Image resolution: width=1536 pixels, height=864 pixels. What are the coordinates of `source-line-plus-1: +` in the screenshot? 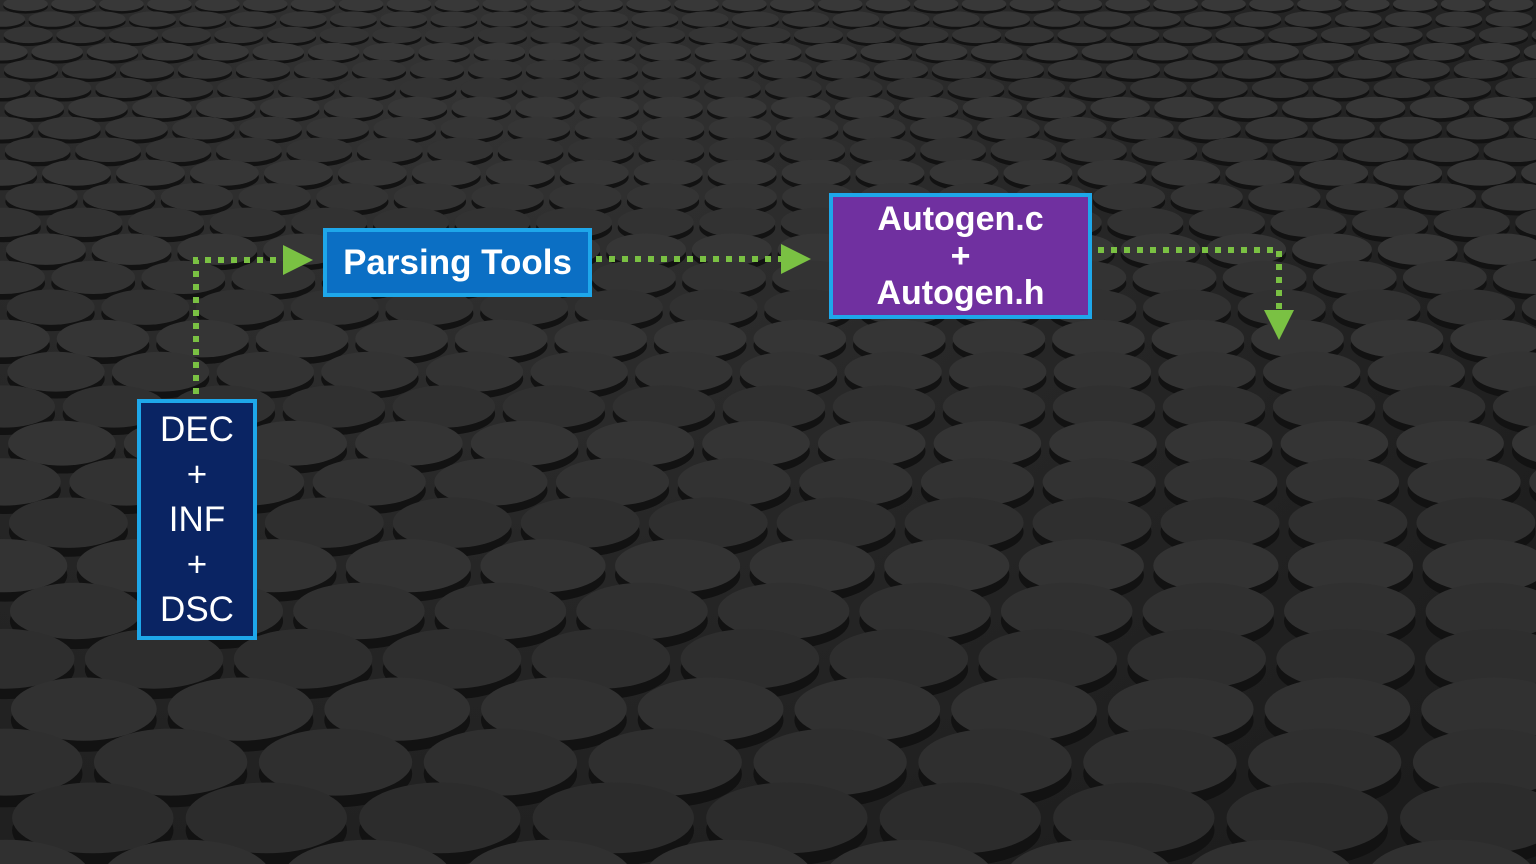 It's located at (197, 474).